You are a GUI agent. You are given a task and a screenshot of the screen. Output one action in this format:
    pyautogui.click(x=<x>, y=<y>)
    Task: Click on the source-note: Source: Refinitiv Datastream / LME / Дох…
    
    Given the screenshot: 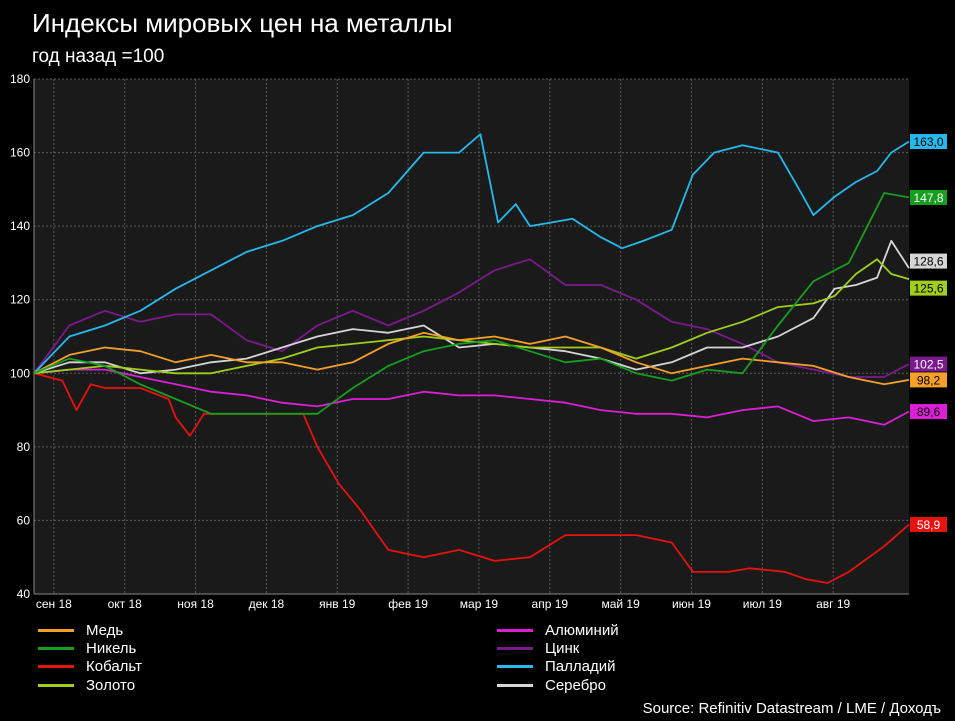 What is the action you would take?
    pyautogui.click(x=791, y=708)
    